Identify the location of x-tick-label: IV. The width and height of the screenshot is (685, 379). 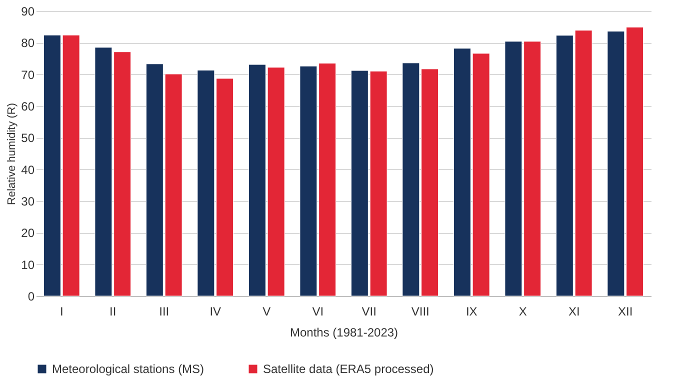
(216, 311).